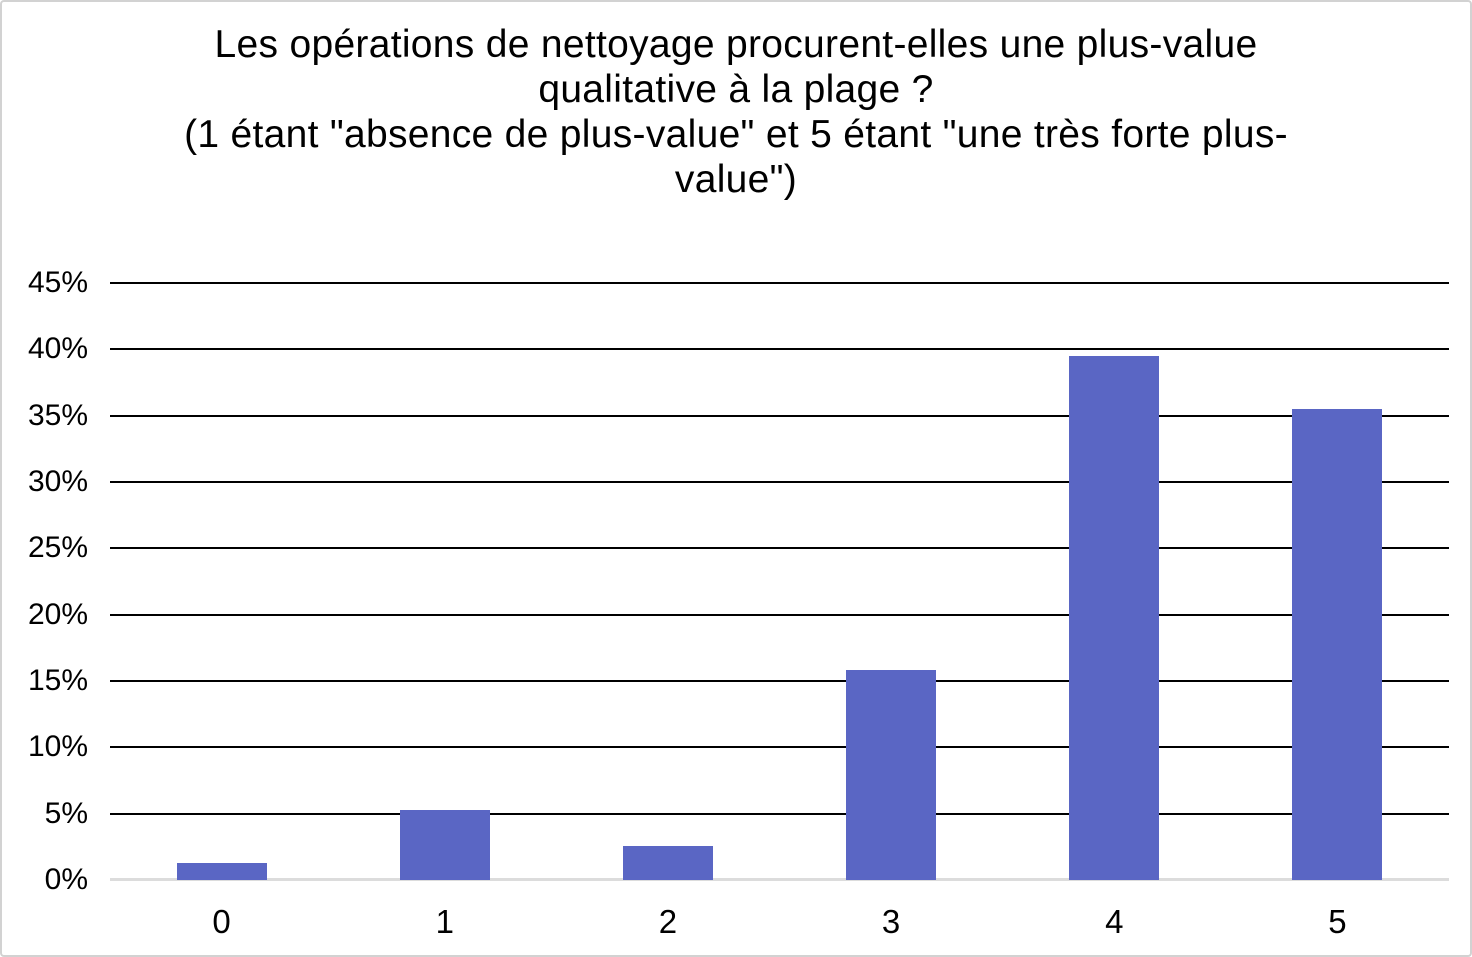  Describe the element at coordinates (57, 349) in the screenshot. I see `y-tick-label-40pct: 40%` at that location.